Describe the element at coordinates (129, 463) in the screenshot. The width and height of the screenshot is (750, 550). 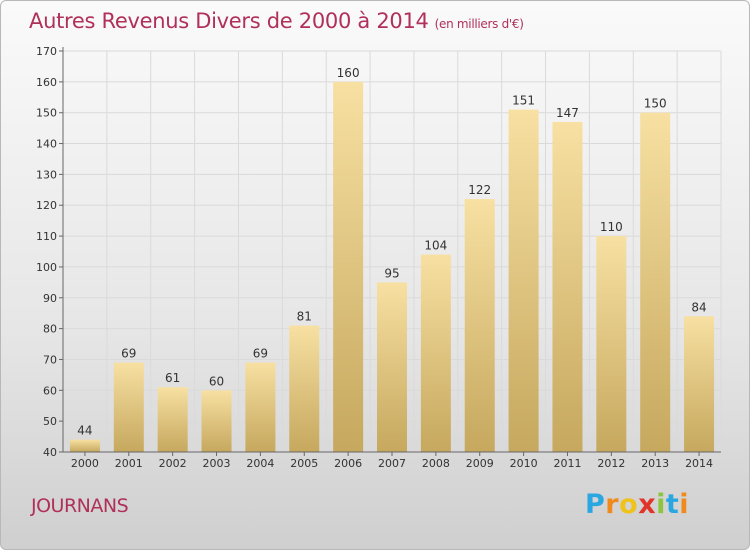
I see `x-tick-label: 2001` at that location.